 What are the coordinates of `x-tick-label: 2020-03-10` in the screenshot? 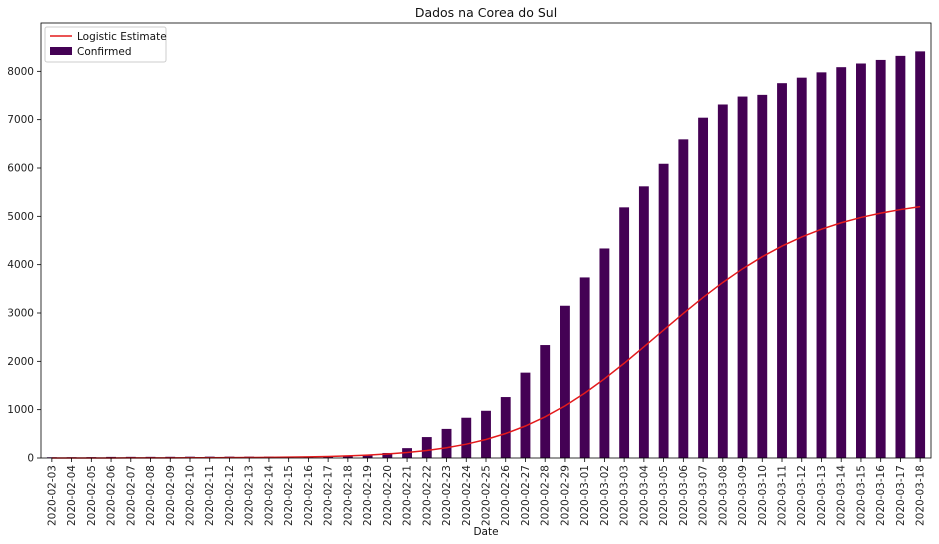 It's located at (763, 495).